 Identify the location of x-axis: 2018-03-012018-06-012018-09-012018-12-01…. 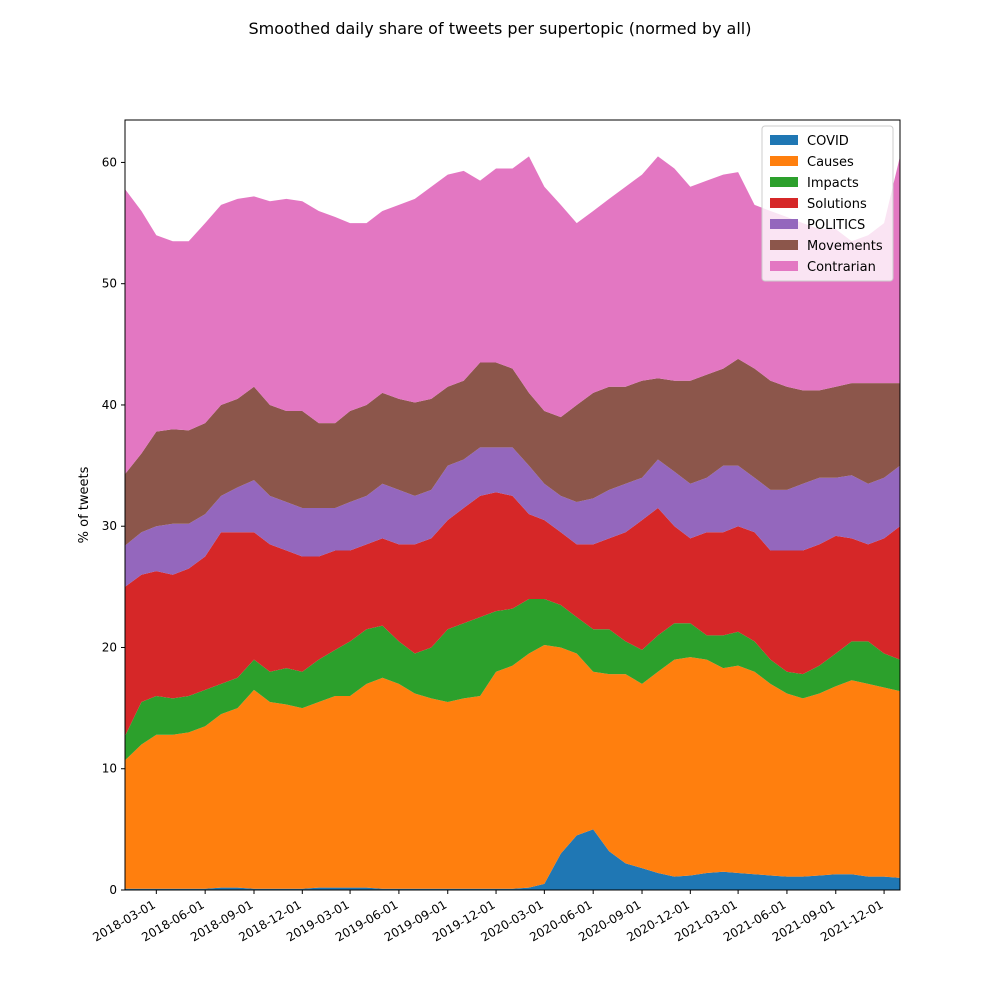
(488, 917).